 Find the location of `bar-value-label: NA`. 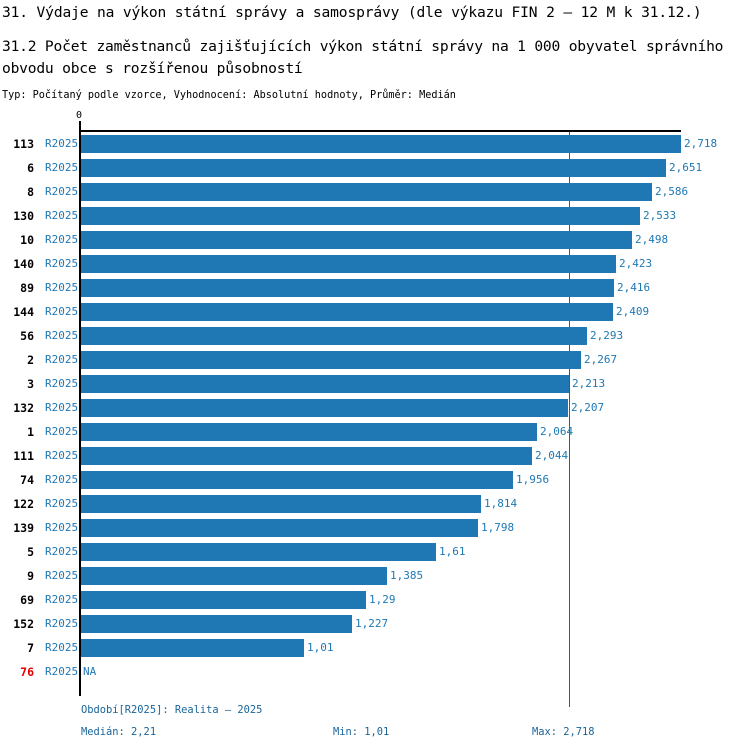

bar-value-label: NA is located at coordinates (90, 671).